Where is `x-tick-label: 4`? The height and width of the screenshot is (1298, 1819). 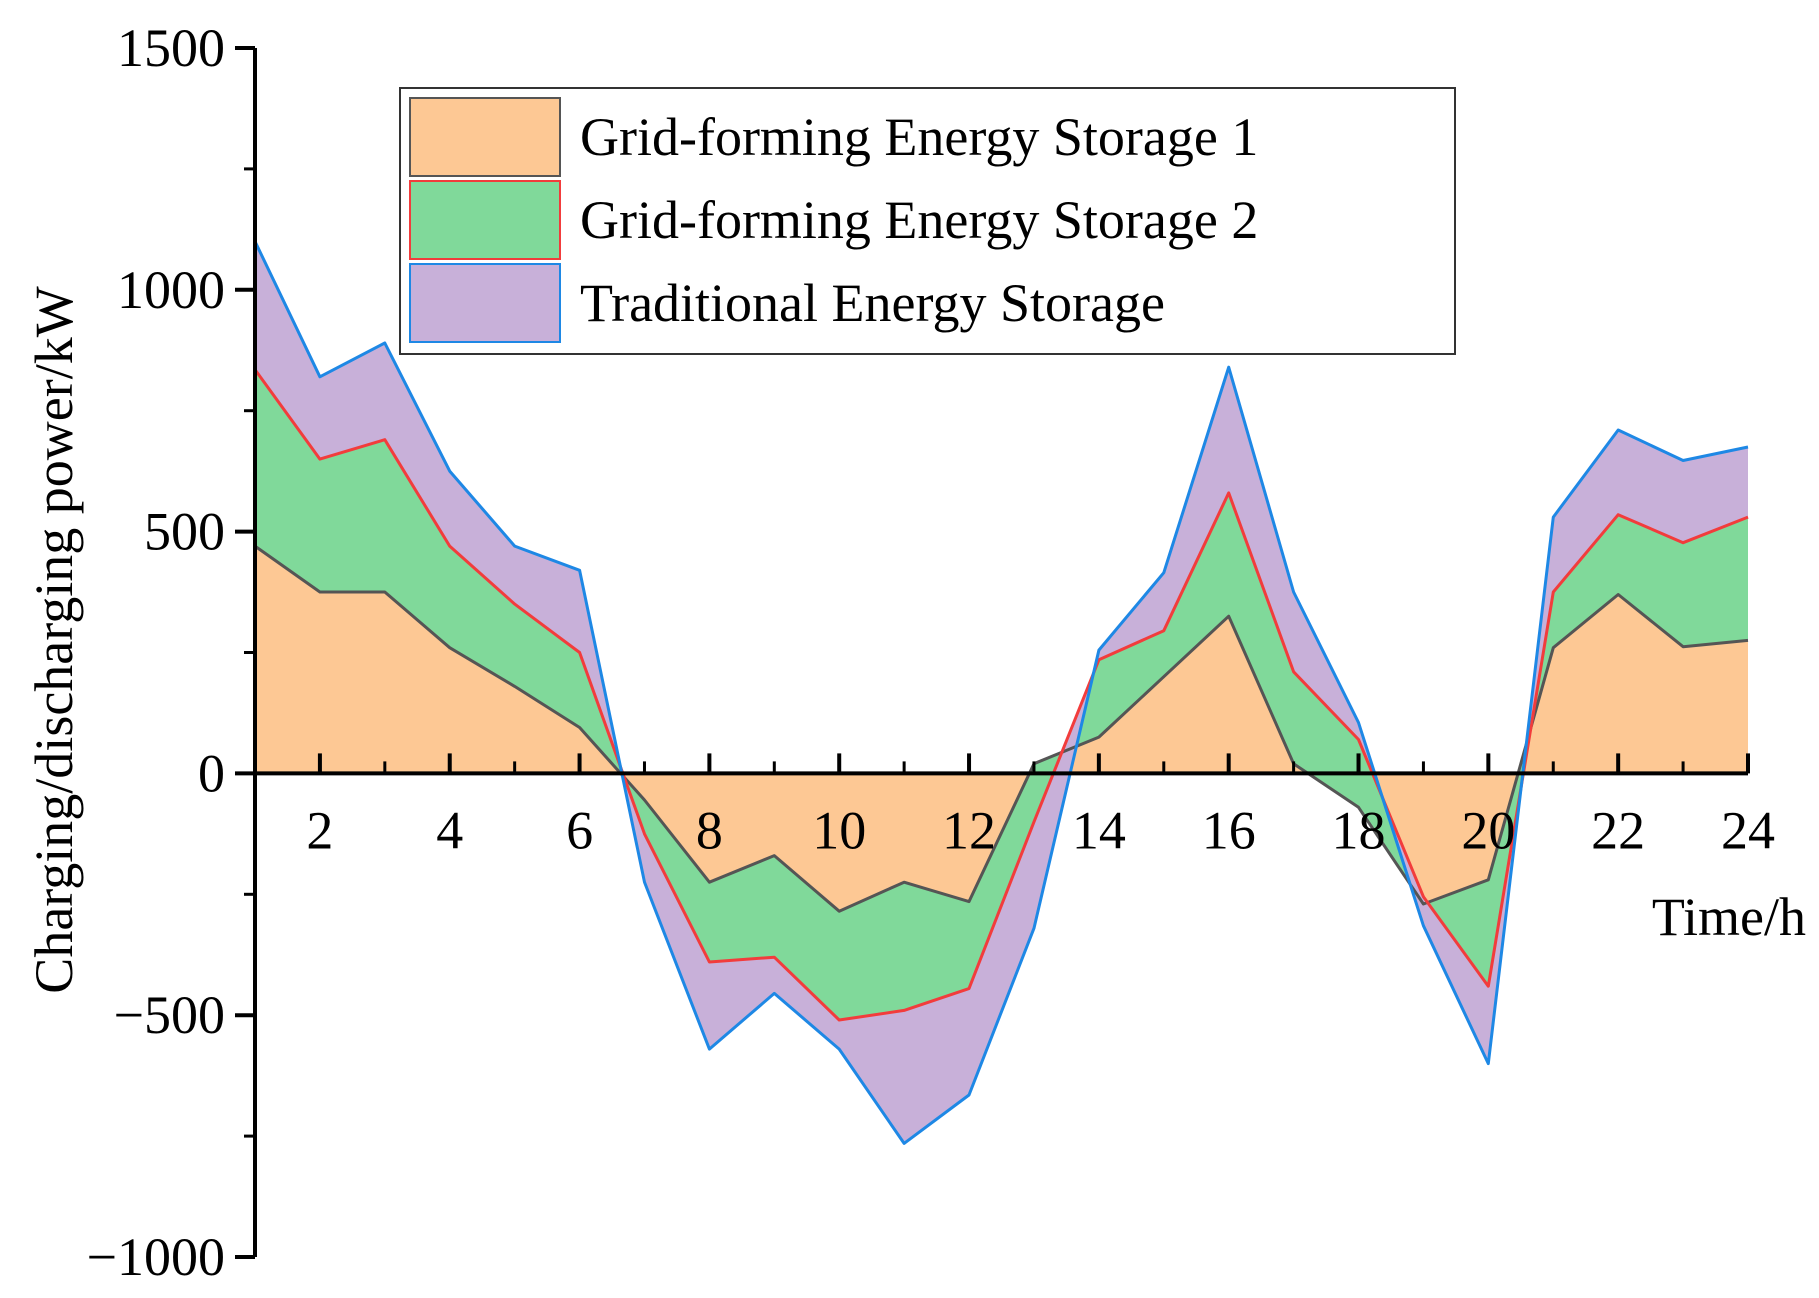 x-tick-label: 4 is located at coordinates (449, 830).